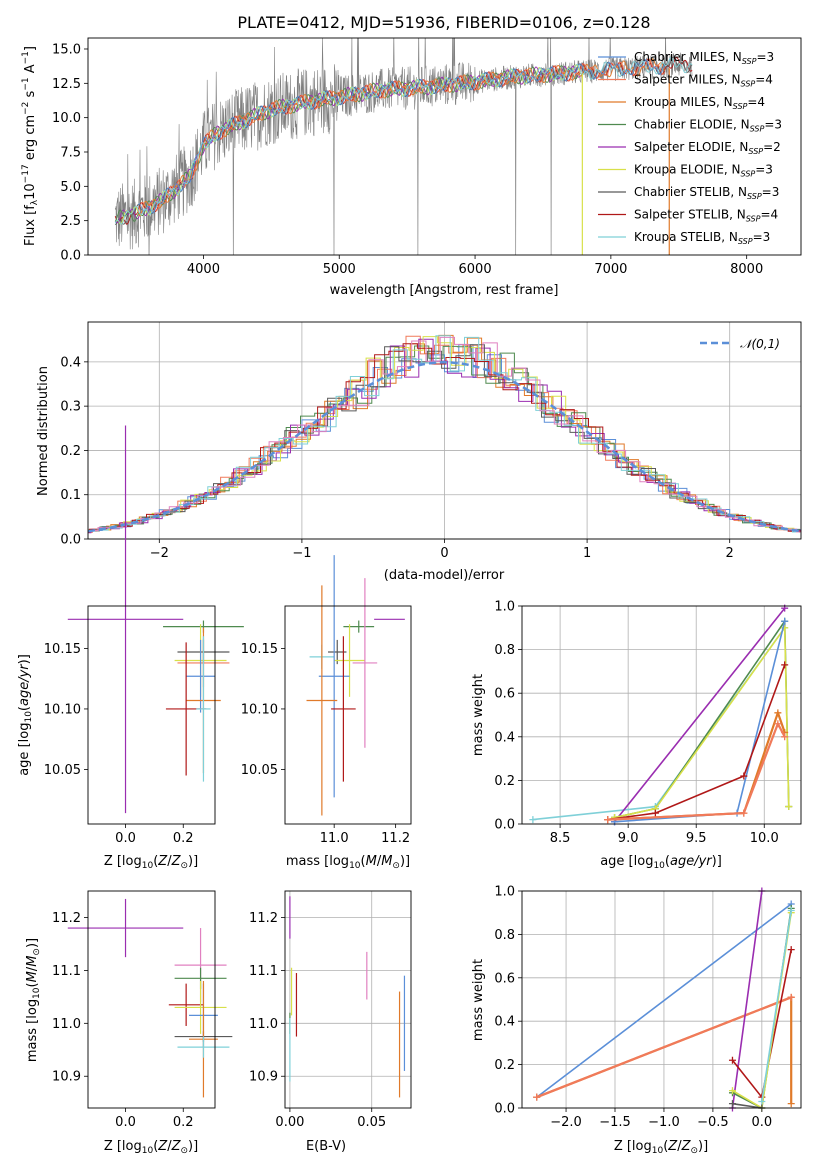 The image size is (819, 1170). What do you see at coordinates (764, 838) in the screenshot?
I see `x-tick-label: 10.0` at bounding box center [764, 838].